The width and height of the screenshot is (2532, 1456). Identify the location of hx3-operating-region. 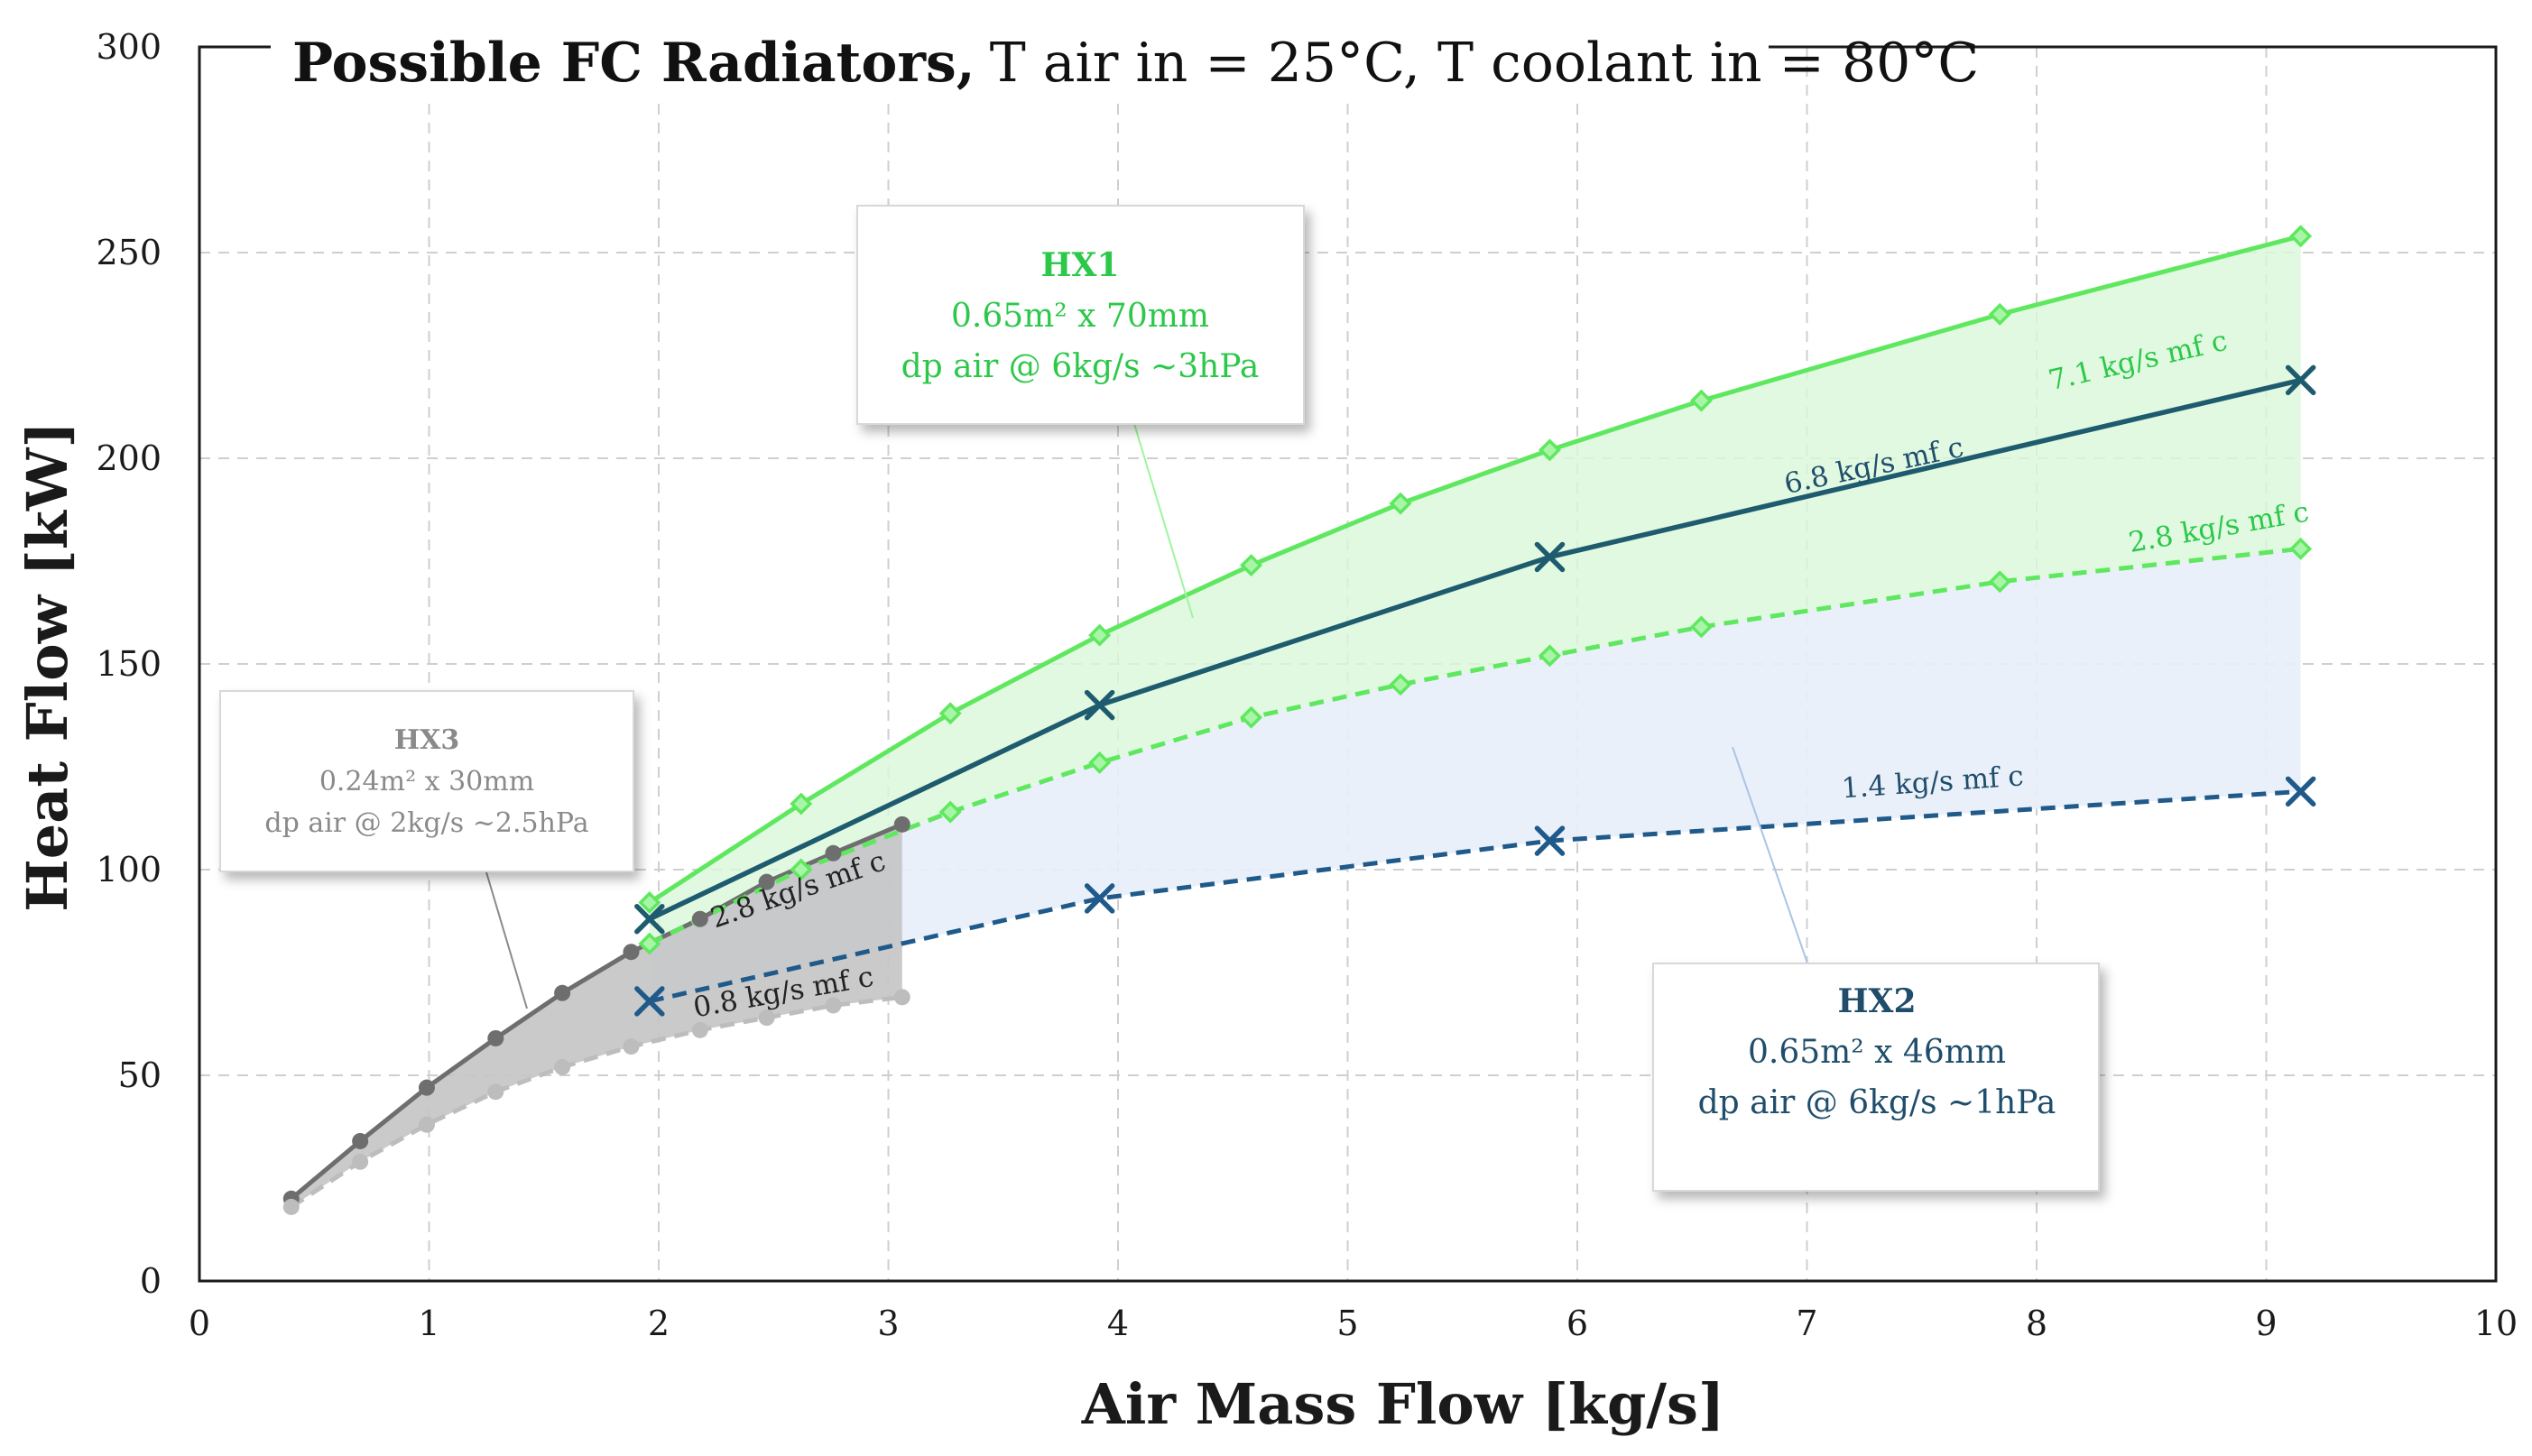
(596, 1015).